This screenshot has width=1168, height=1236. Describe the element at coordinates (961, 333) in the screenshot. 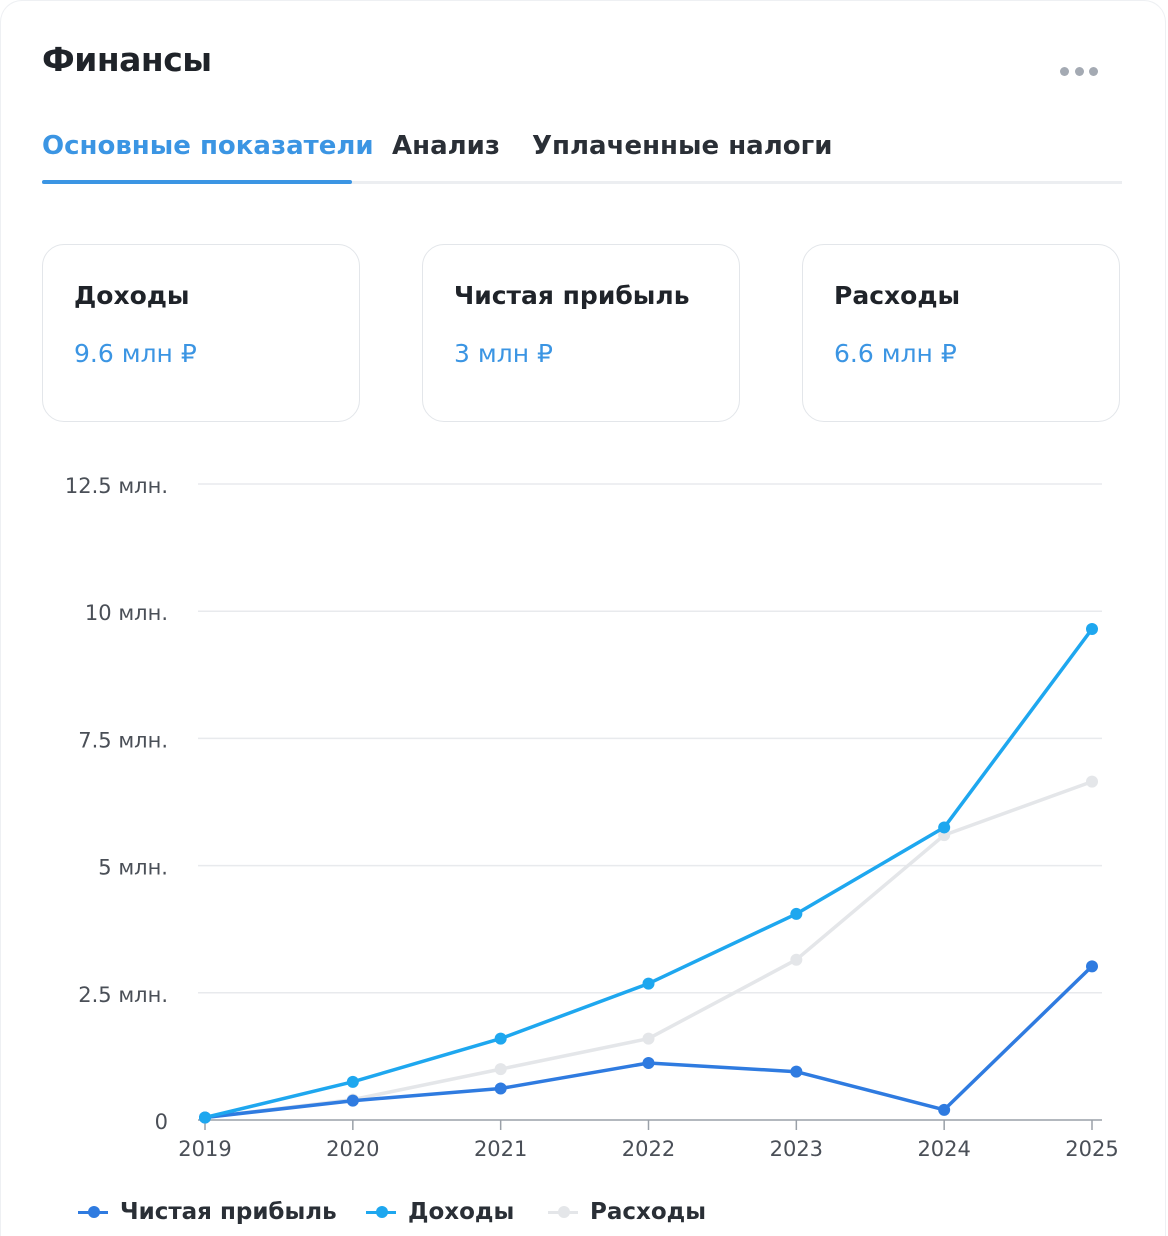

I see `summary-card-expenses: Расходы 6.6 млн ₽` at that location.